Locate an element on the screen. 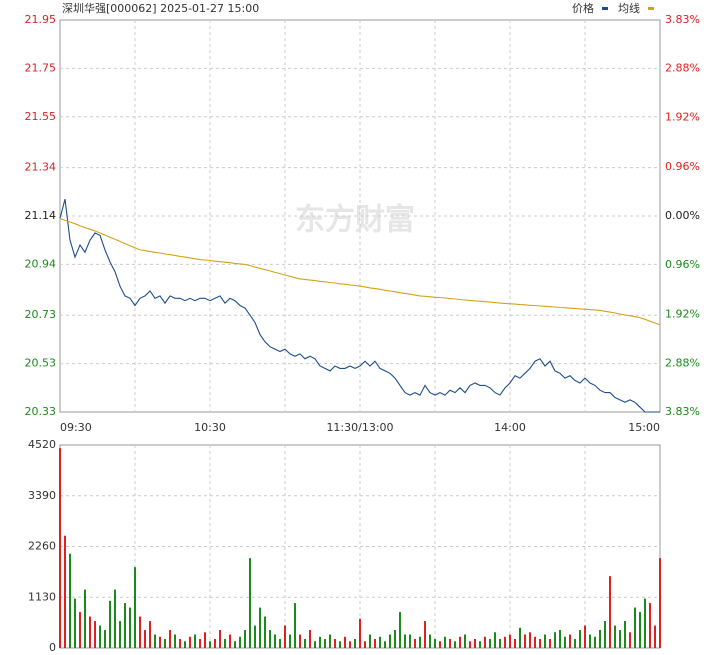  x-tick-label: 09:30 is located at coordinates (76, 427).